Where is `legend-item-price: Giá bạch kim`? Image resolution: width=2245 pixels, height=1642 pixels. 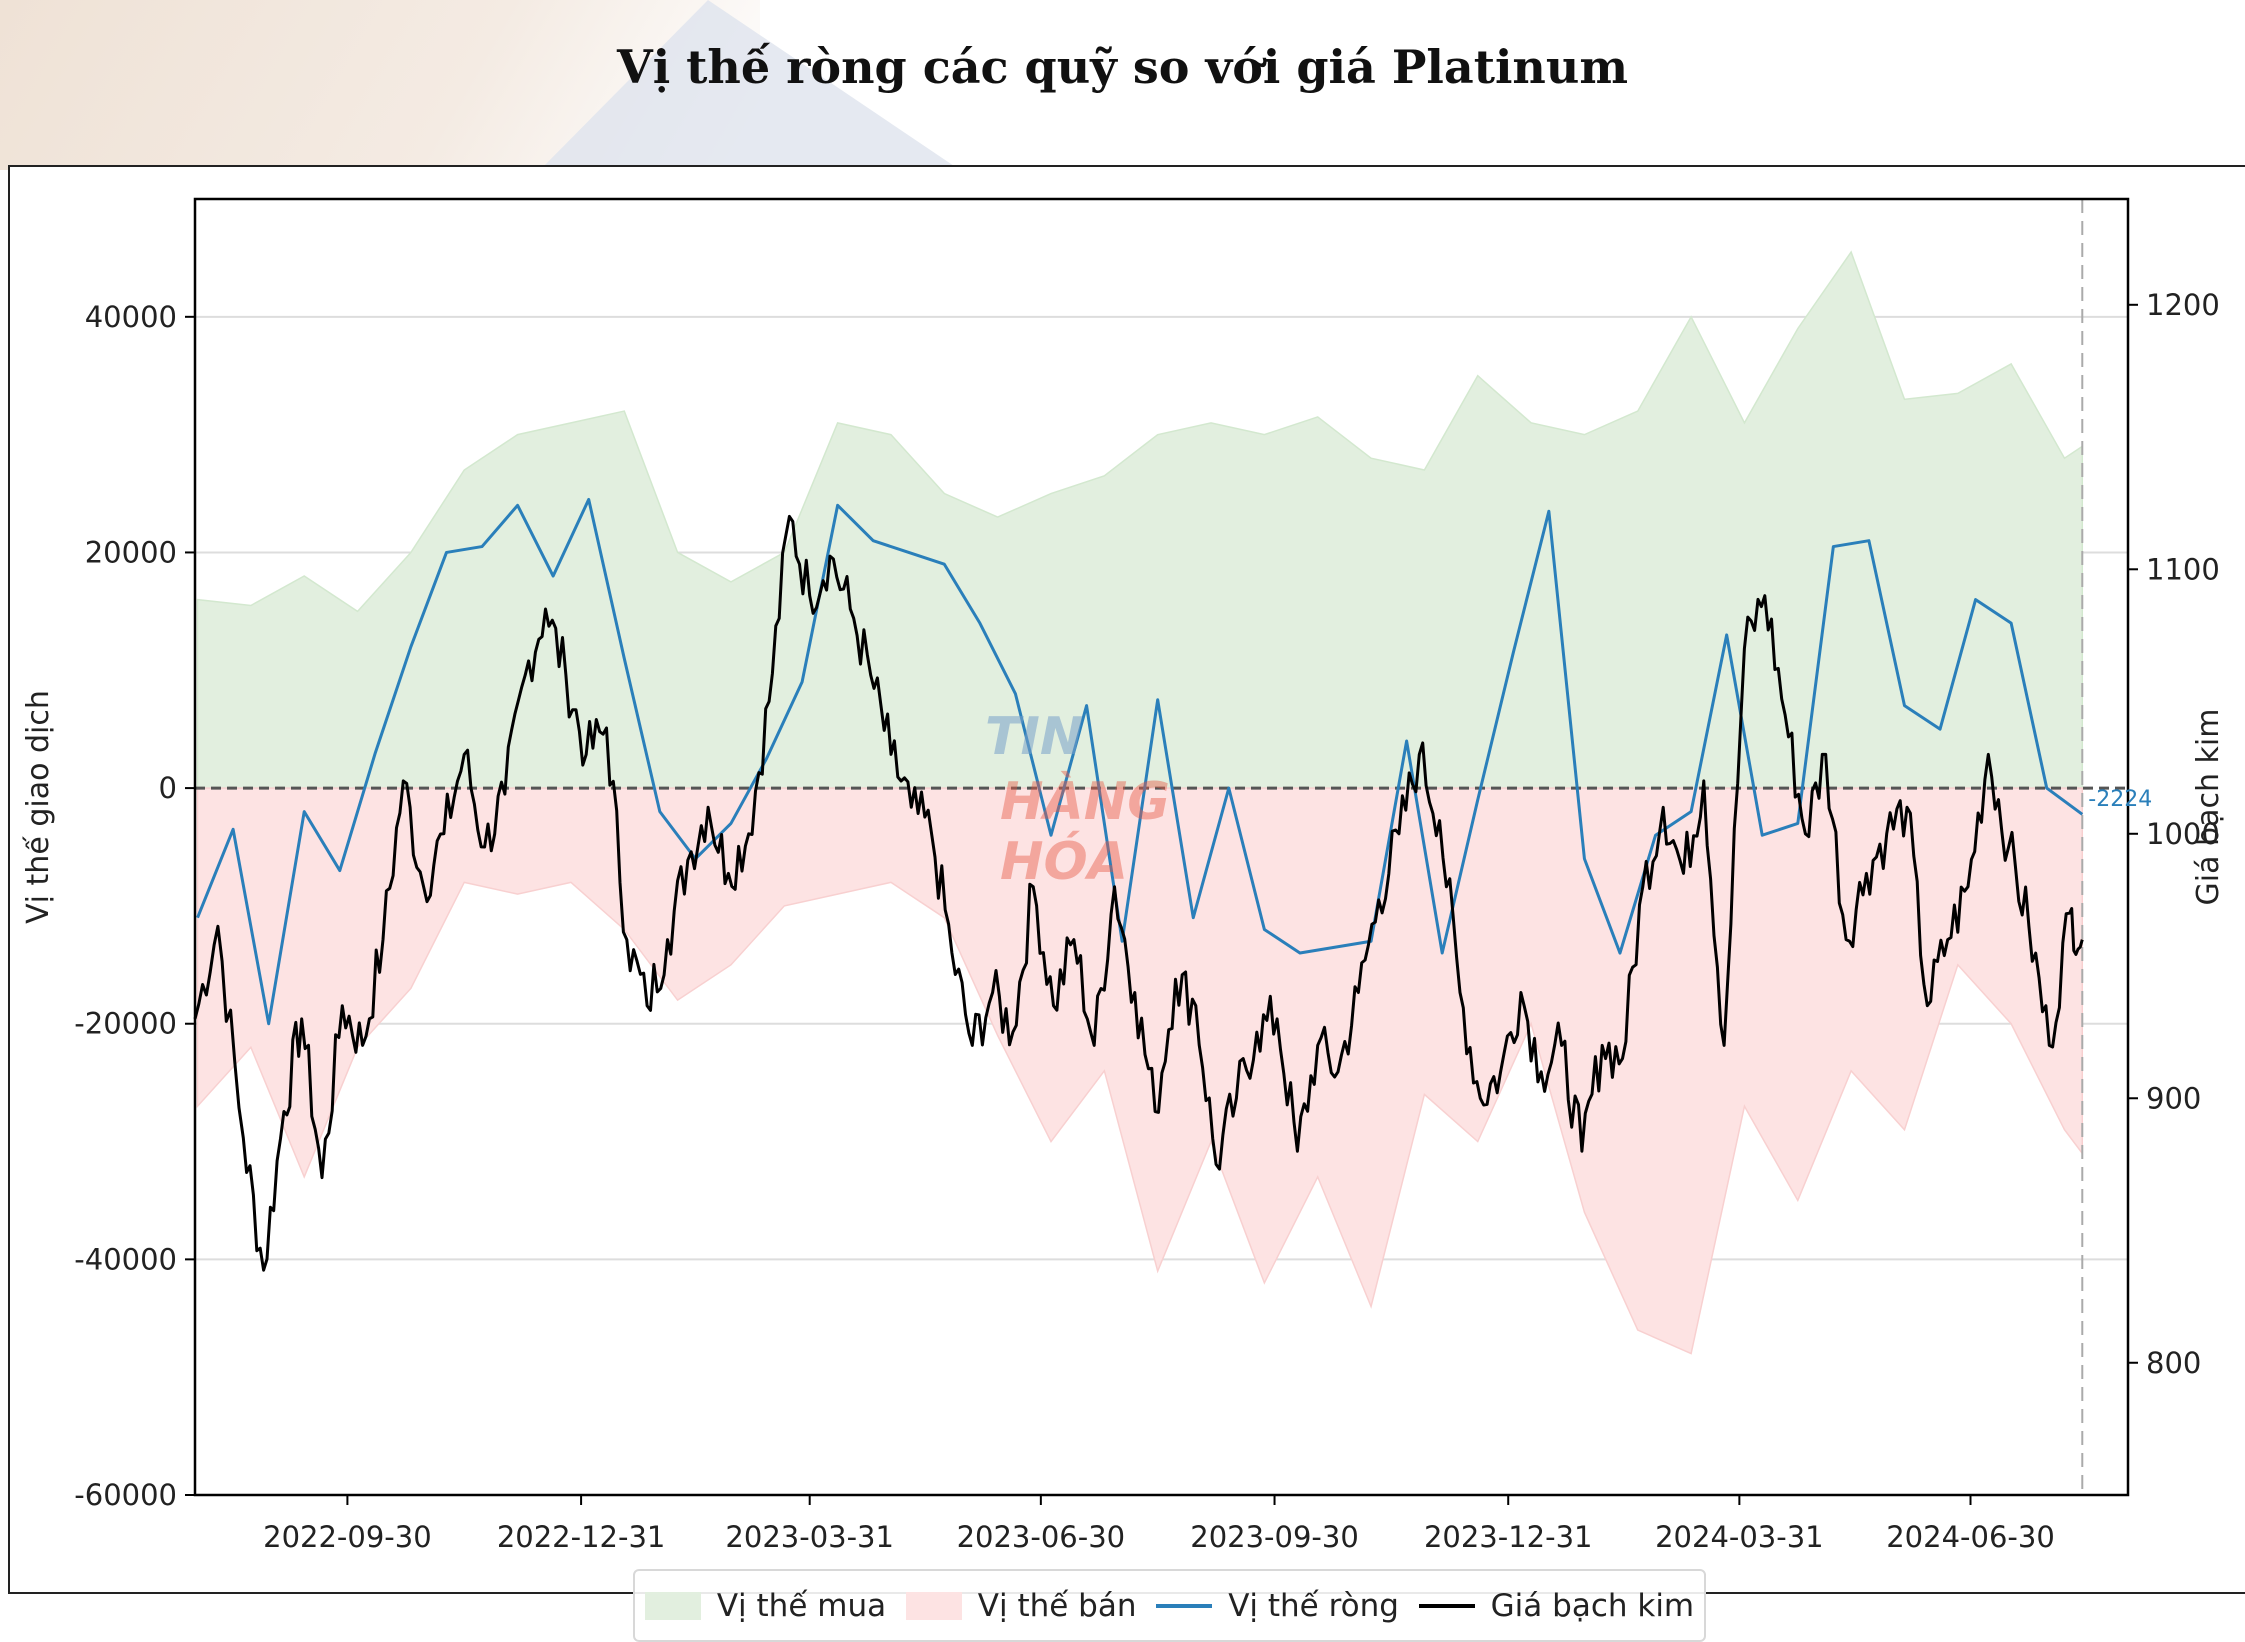
legend-item-price: Giá bạch kim is located at coordinates (1556, 1605).